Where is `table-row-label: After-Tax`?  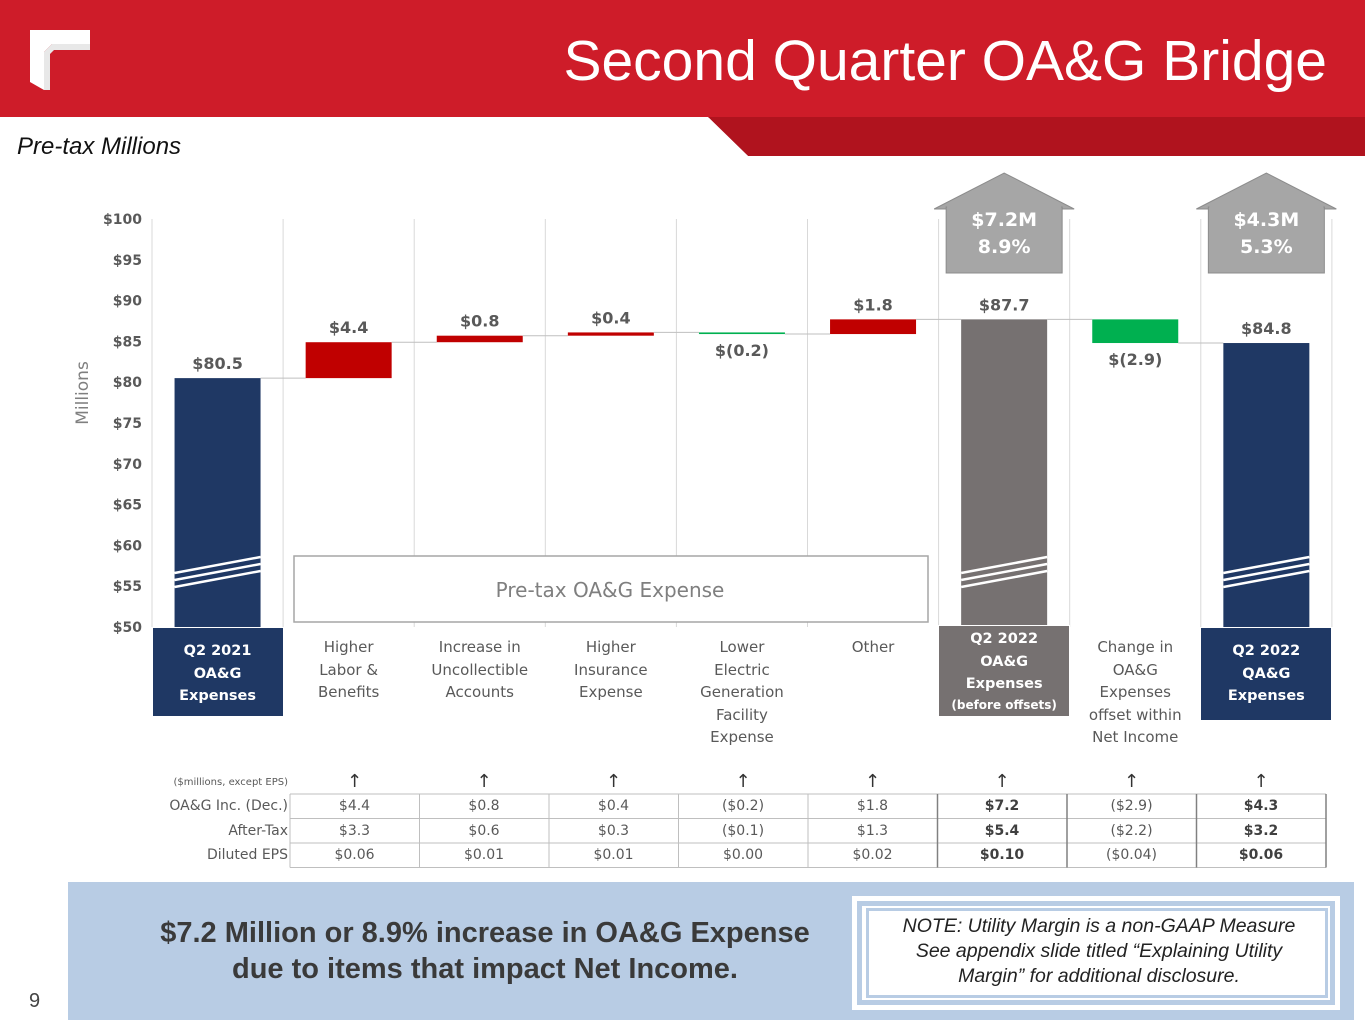 table-row-label: After-Tax is located at coordinates (258, 830).